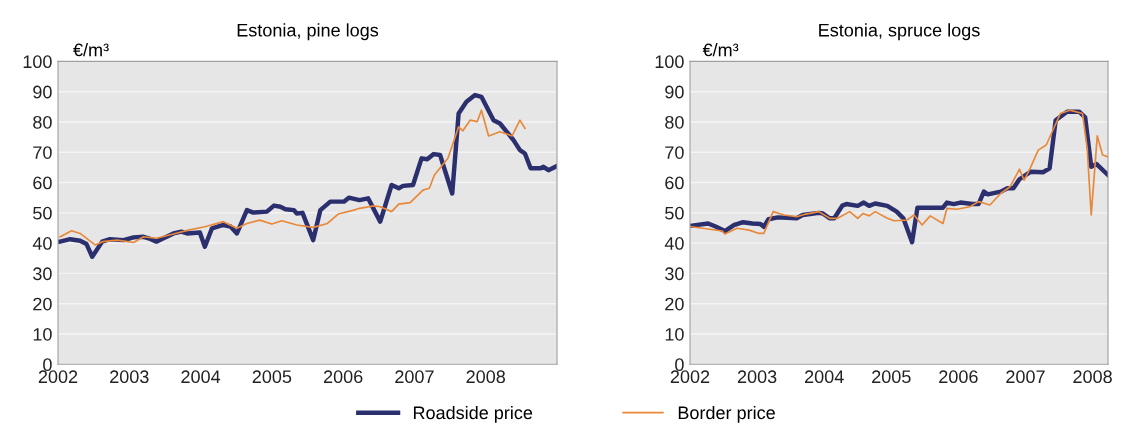 This screenshot has width=1134, height=439. What do you see at coordinates (292, 177) in the screenshot?
I see `line-series` at bounding box center [292, 177].